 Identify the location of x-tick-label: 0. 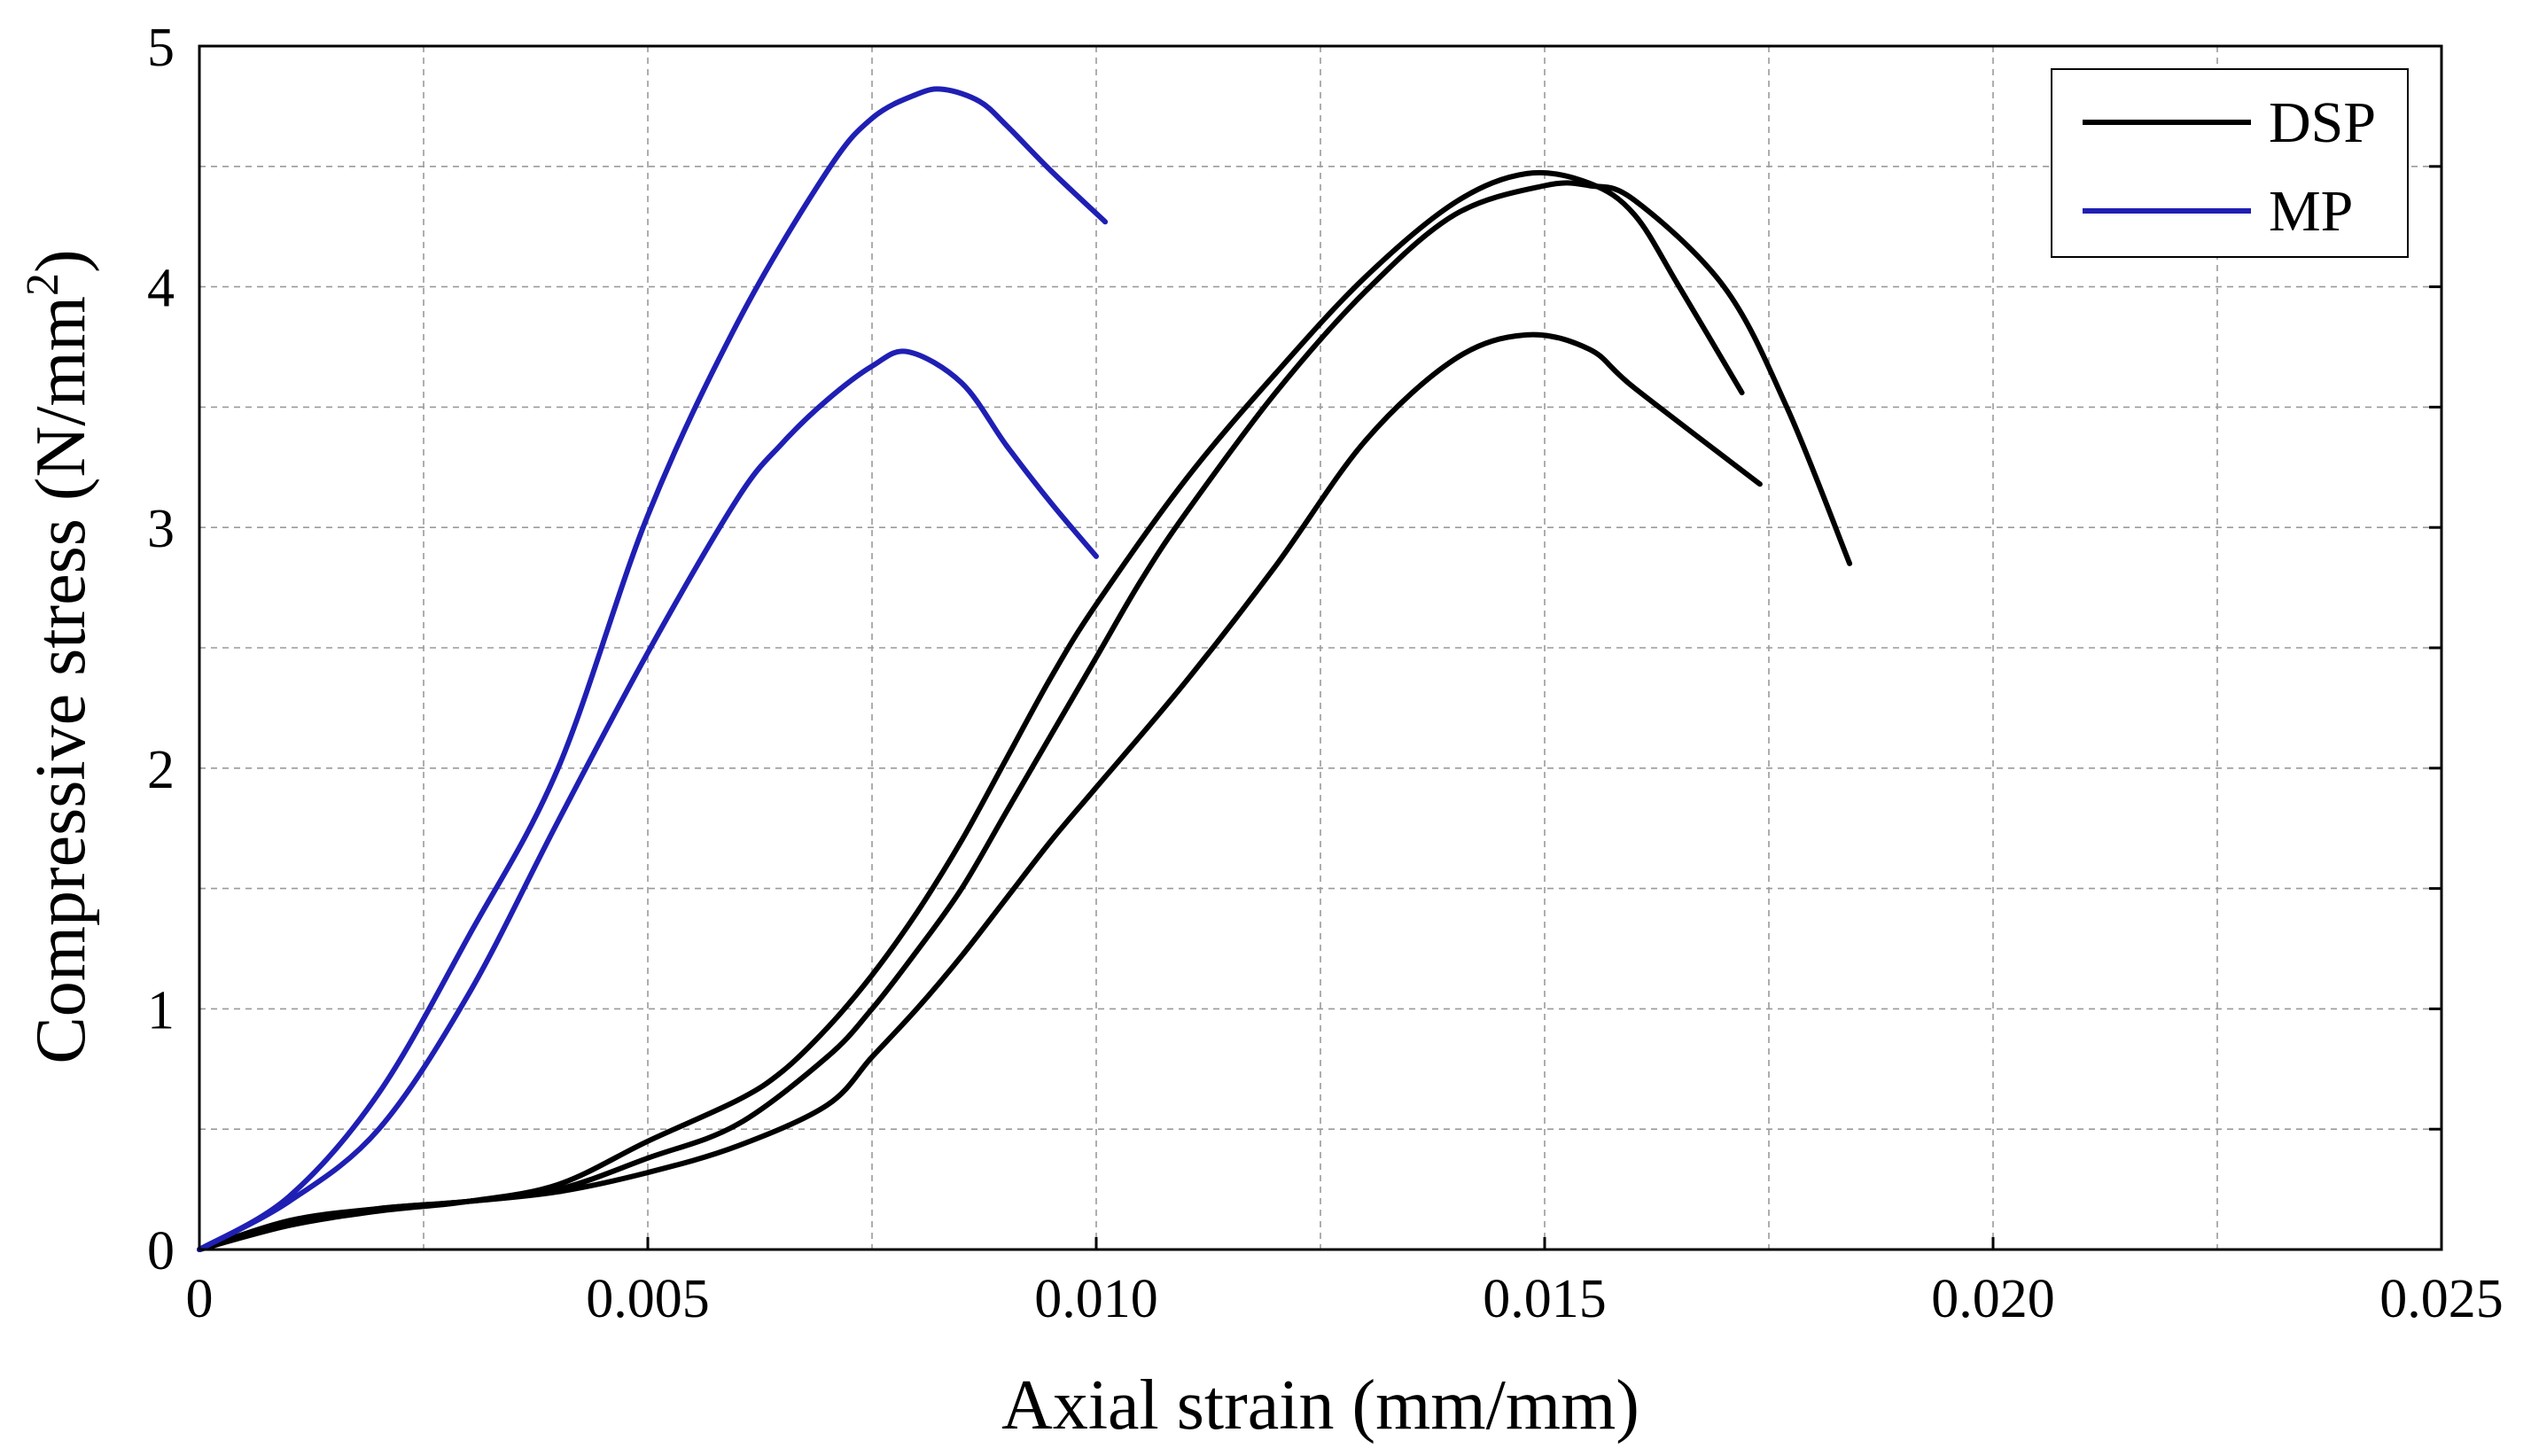
(200, 1299).